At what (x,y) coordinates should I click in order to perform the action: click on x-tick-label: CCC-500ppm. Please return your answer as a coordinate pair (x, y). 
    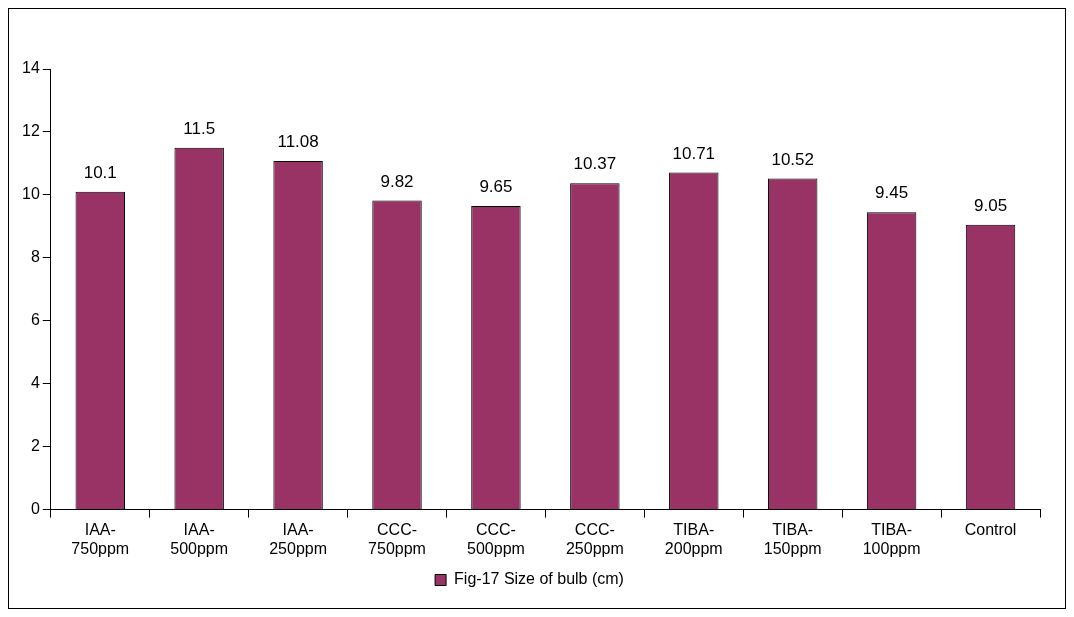
    Looking at the image, I should click on (496, 538).